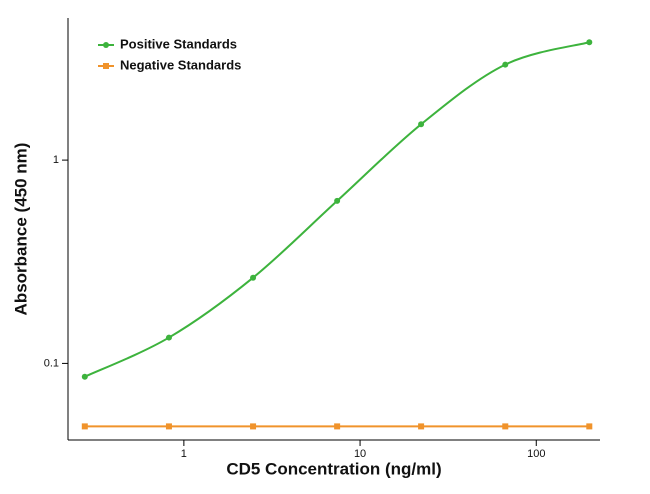  What do you see at coordinates (178, 43) in the screenshot?
I see `legend-label: Positive Standards` at bounding box center [178, 43].